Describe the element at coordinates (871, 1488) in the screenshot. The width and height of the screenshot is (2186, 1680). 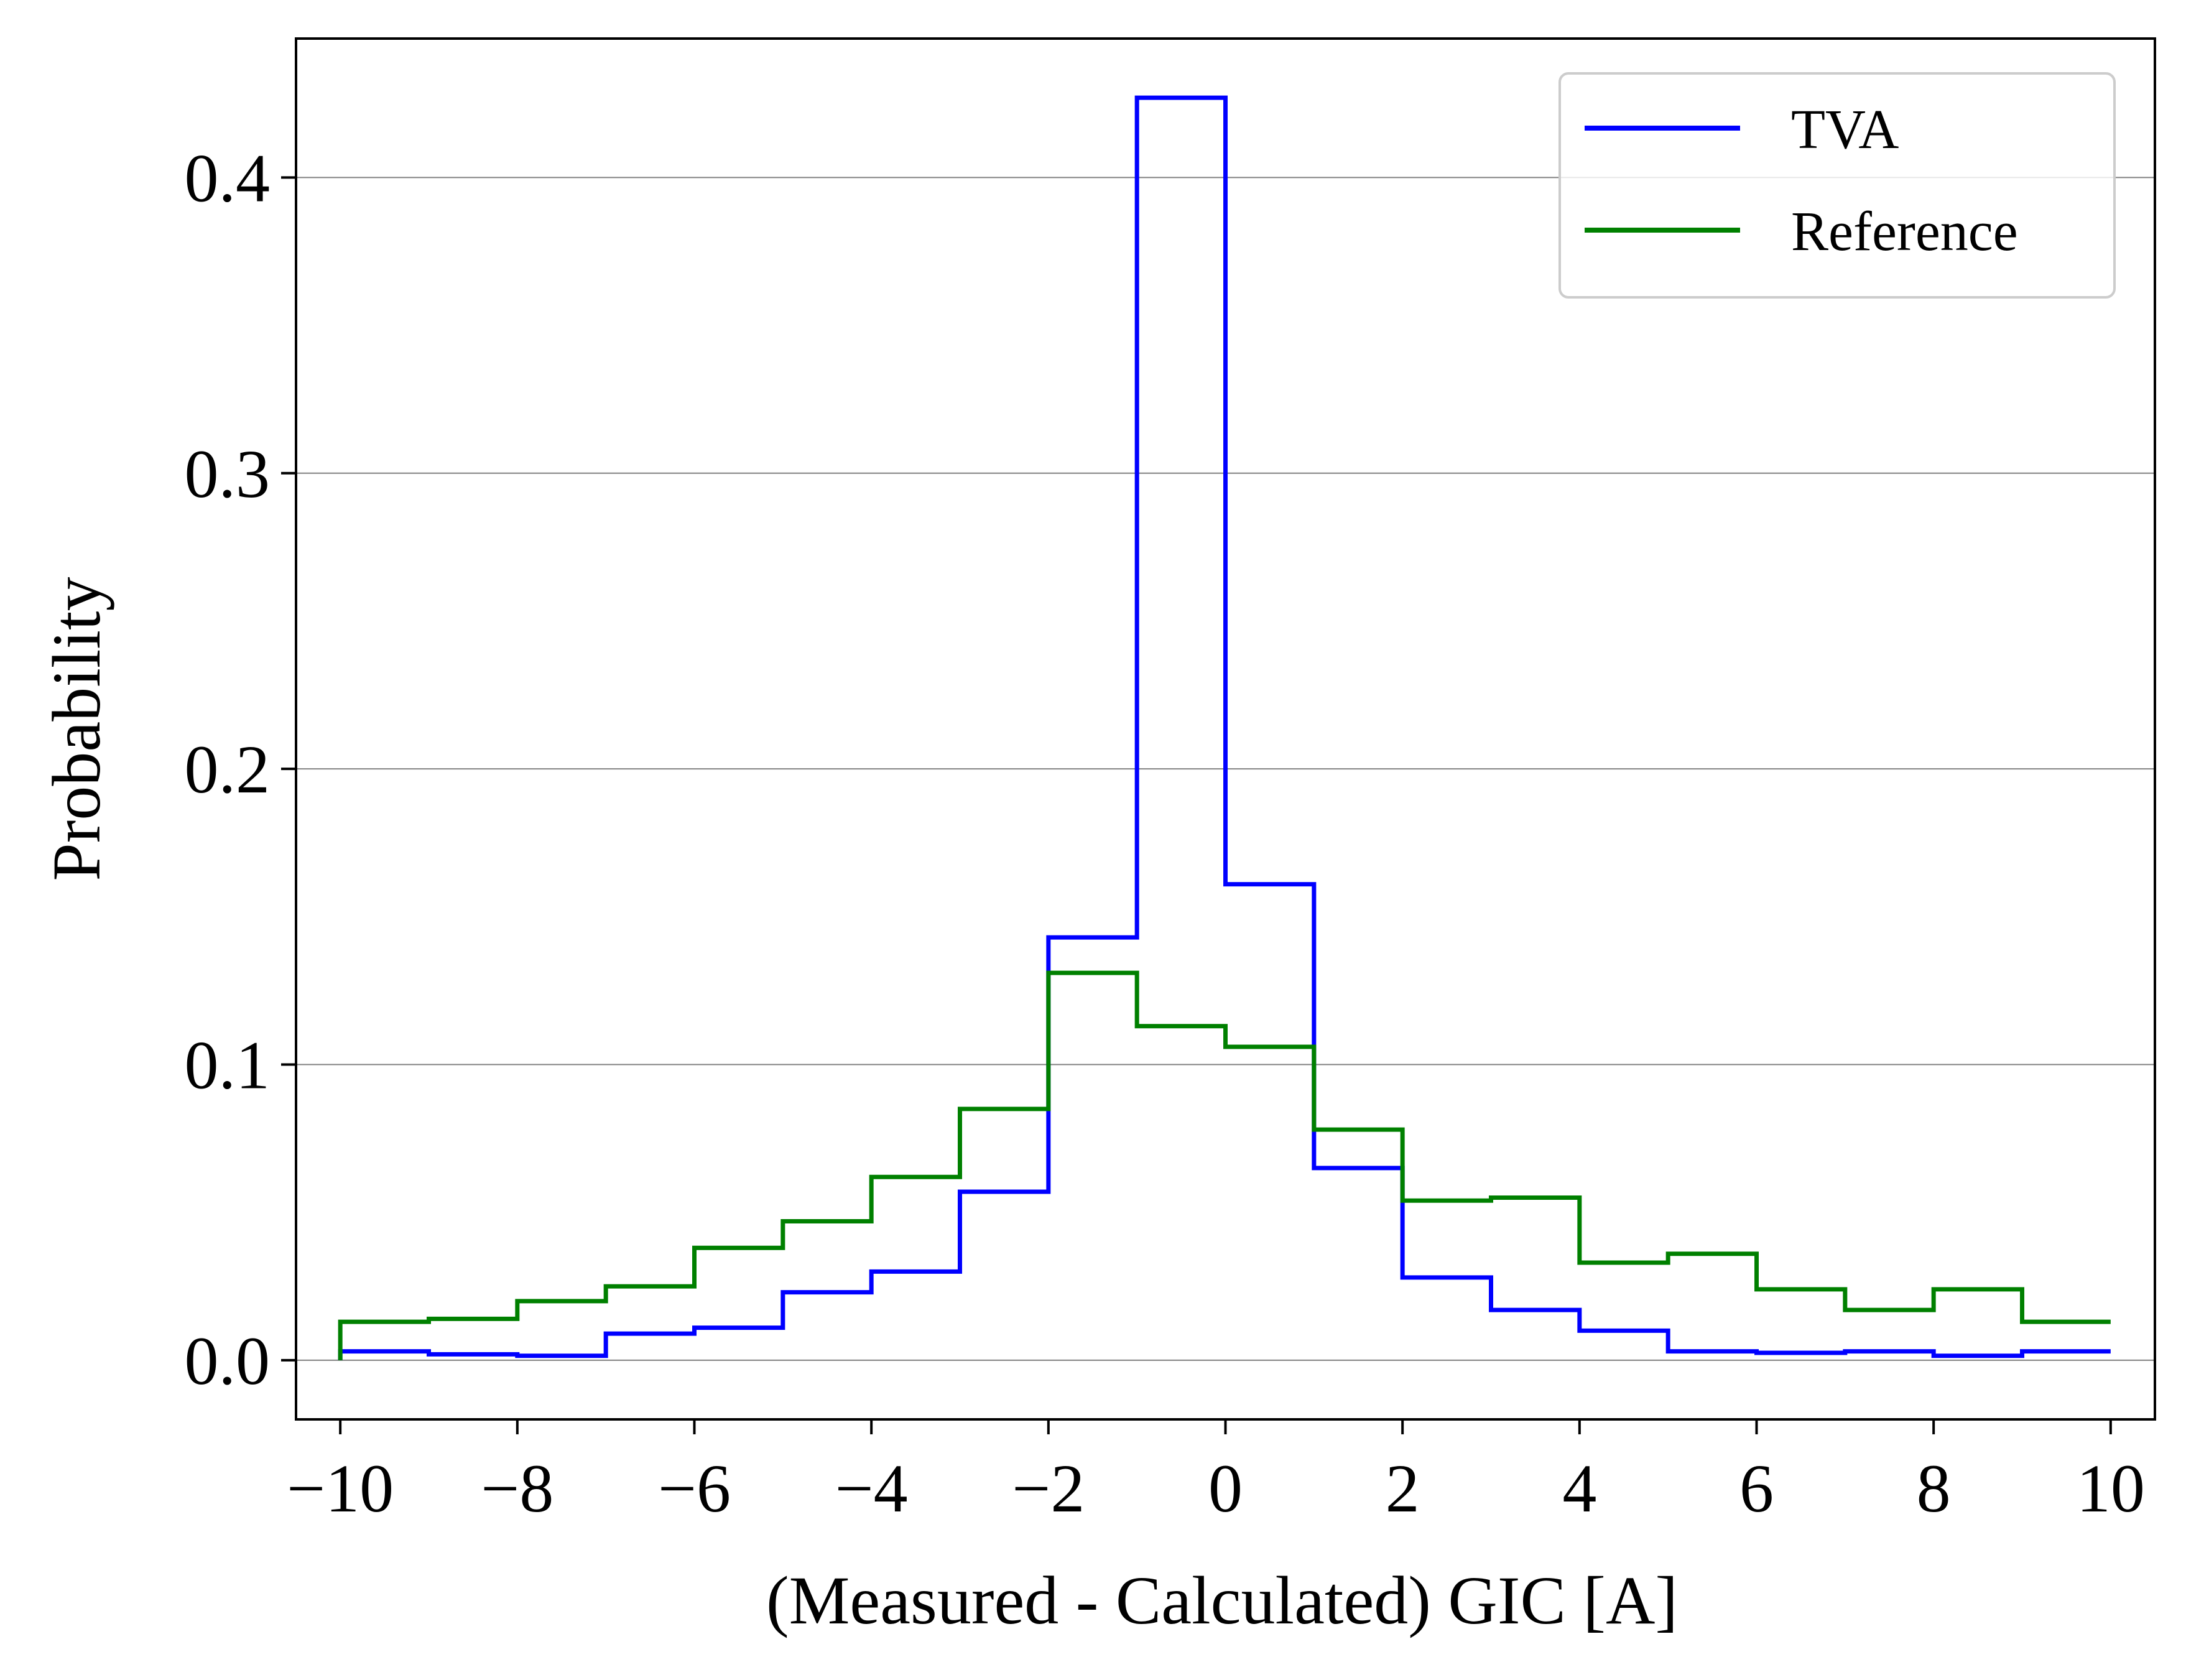
I see `x-tick-label-3: −4` at that location.